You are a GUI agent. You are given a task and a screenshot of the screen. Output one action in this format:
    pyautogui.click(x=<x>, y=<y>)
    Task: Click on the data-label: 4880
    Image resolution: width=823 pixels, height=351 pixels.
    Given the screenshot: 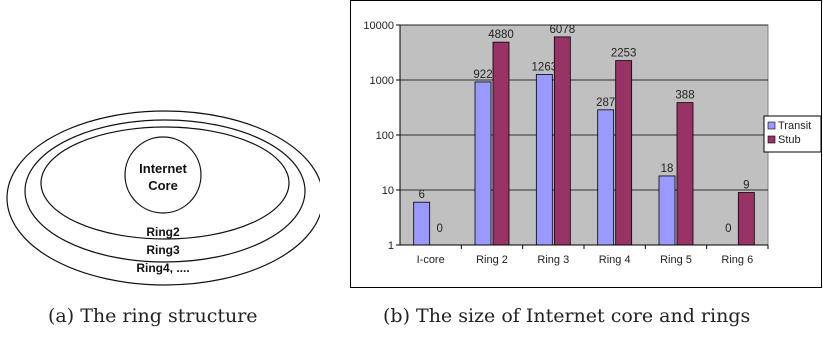 What is the action you would take?
    pyautogui.click(x=501, y=35)
    